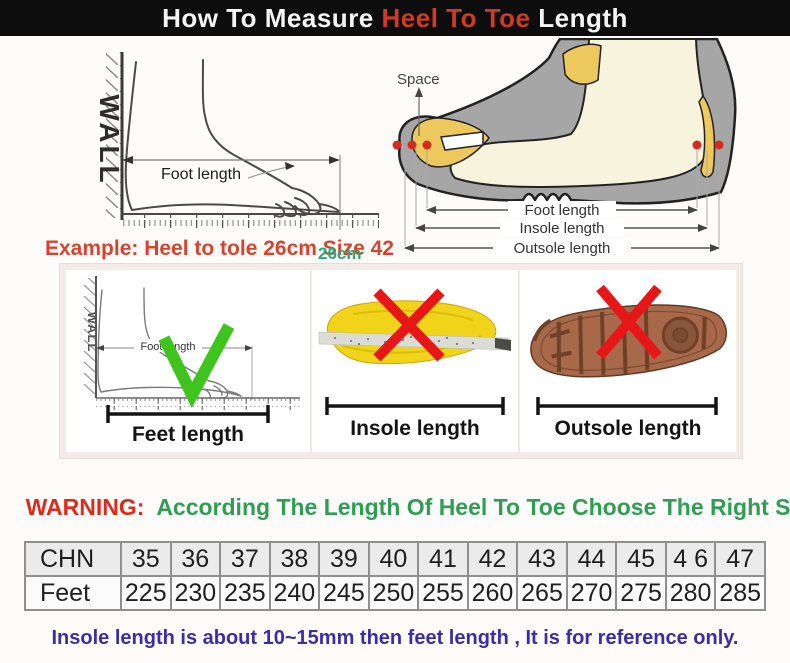 This screenshot has height=663, width=790. I want to click on feet-mm: 230, so click(195, 593).